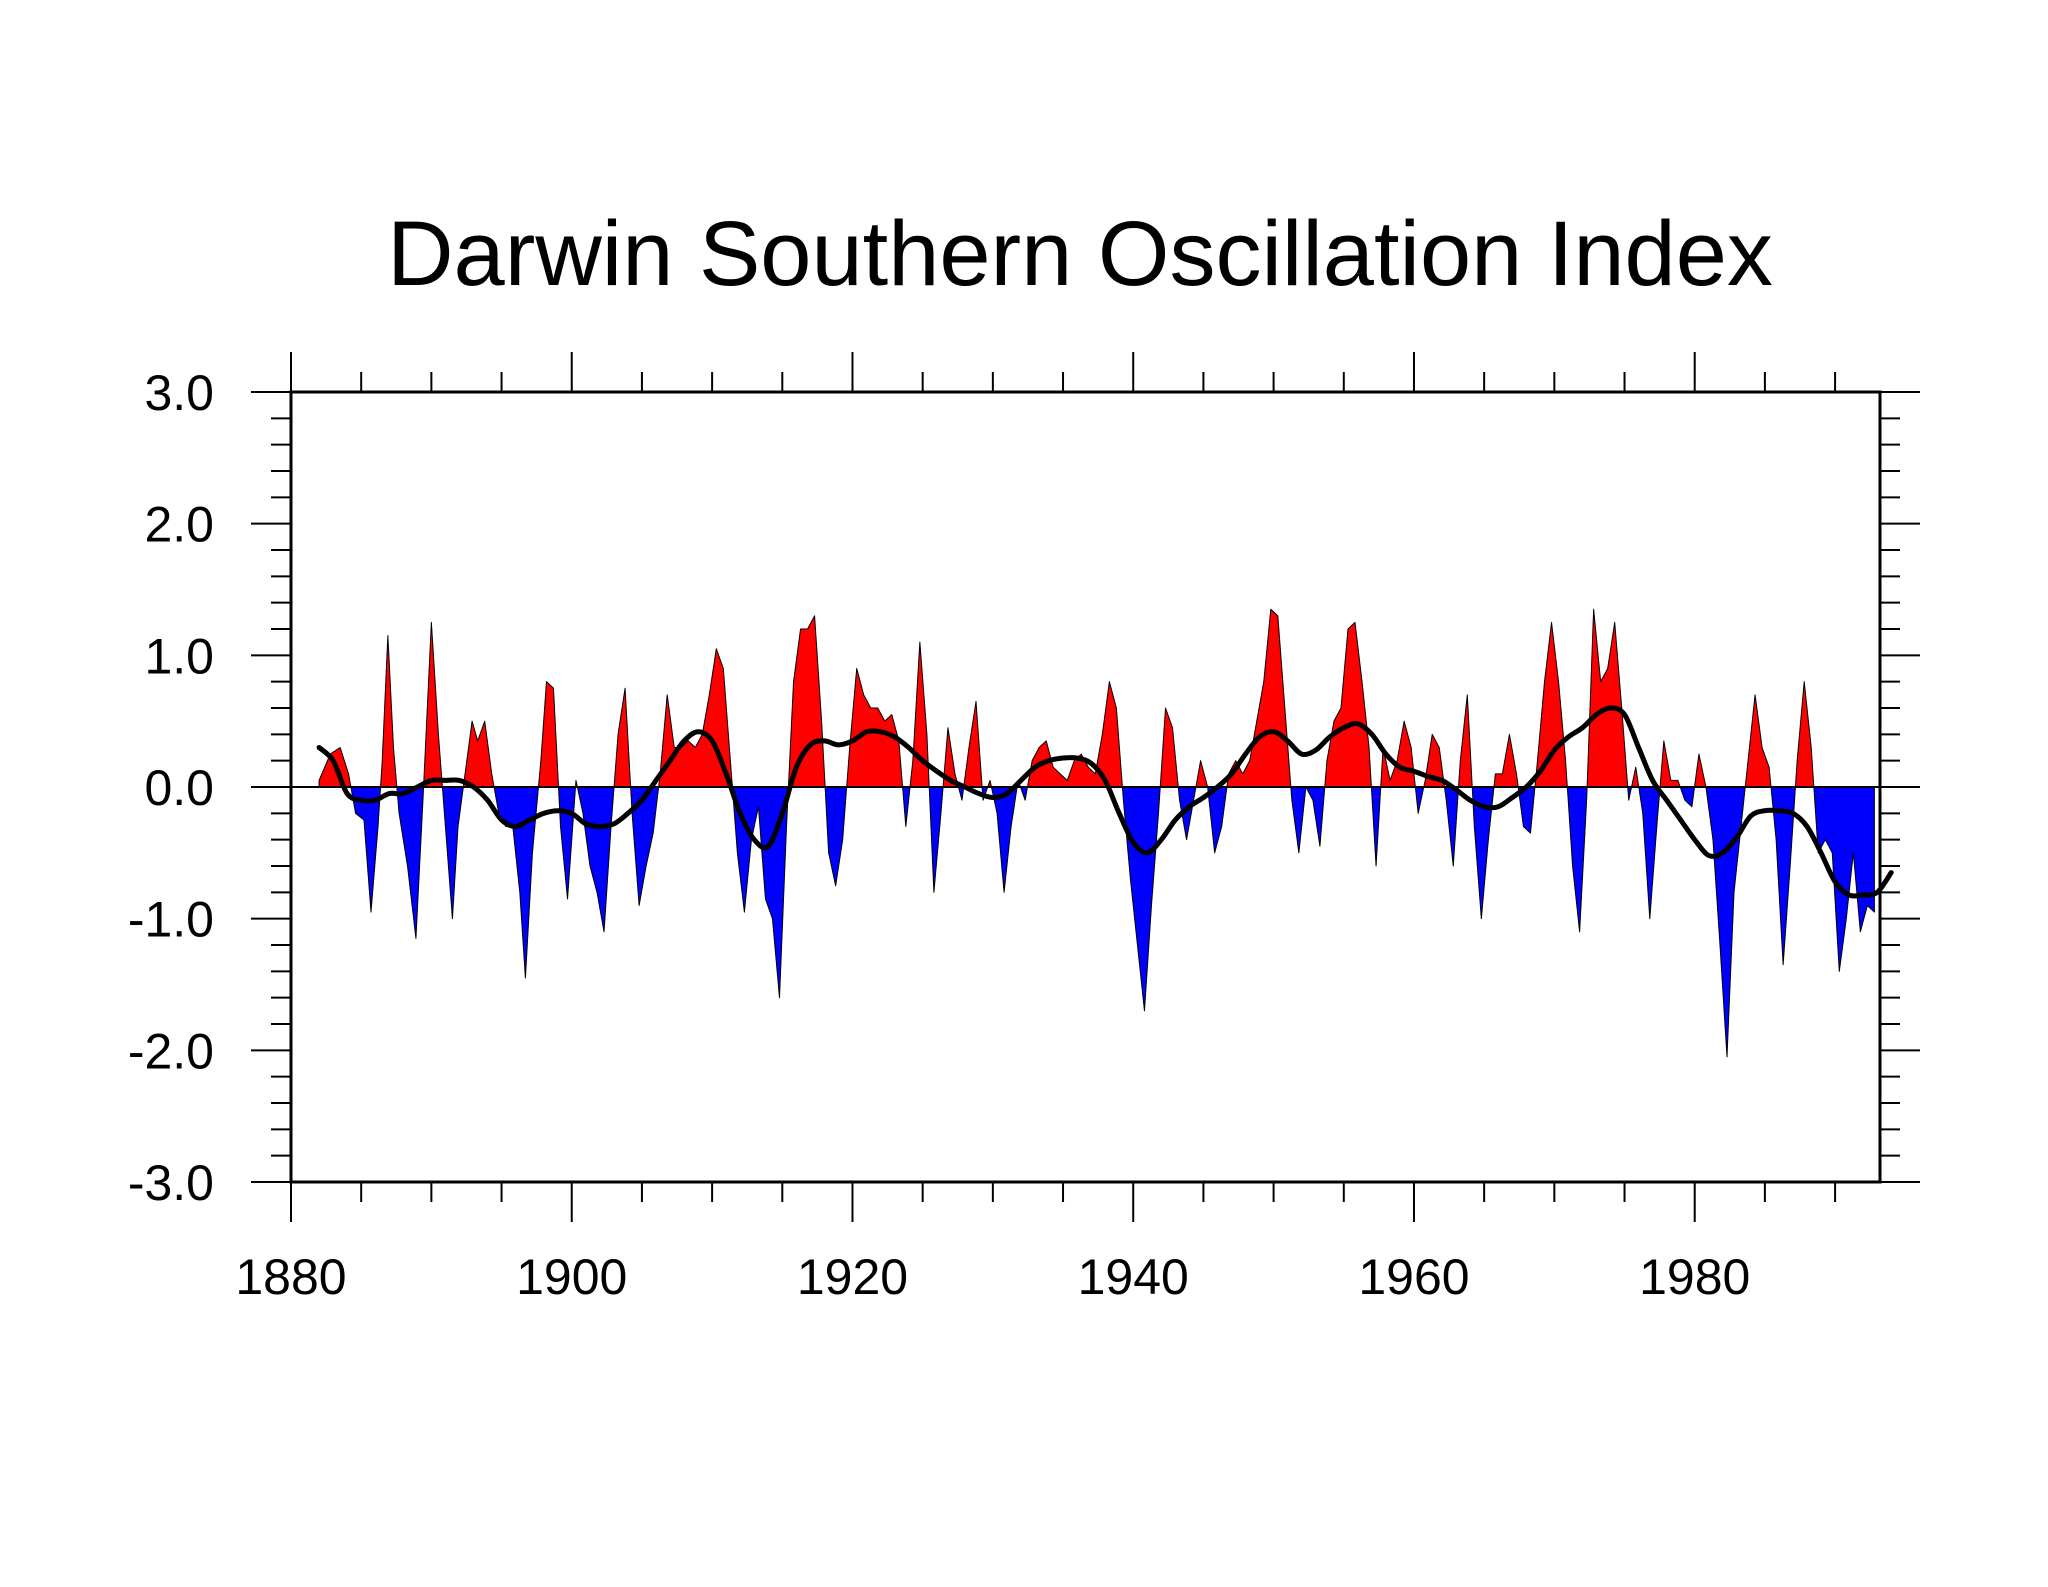 This screenshot has height=1587, width=2048. Describe the element at coordinates (179, 656) in the screenshot. I see `y-tick-label: 1.0` at that location.